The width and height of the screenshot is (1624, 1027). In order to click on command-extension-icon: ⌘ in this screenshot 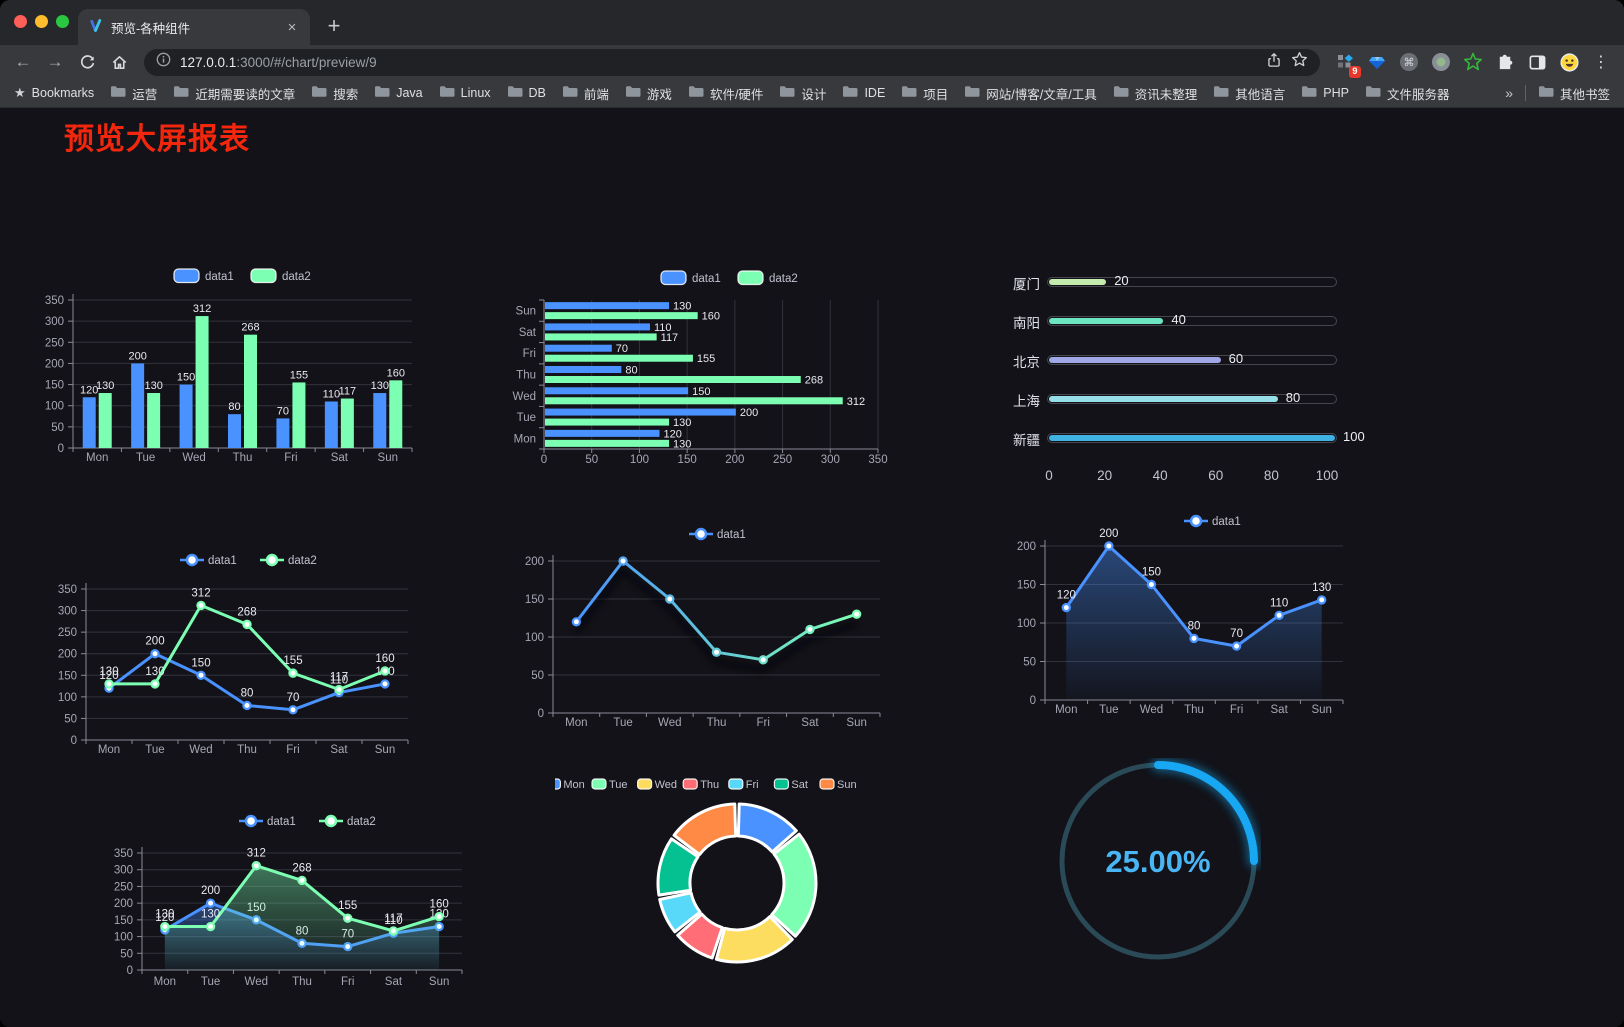, I will do `click(1409, 62)`.